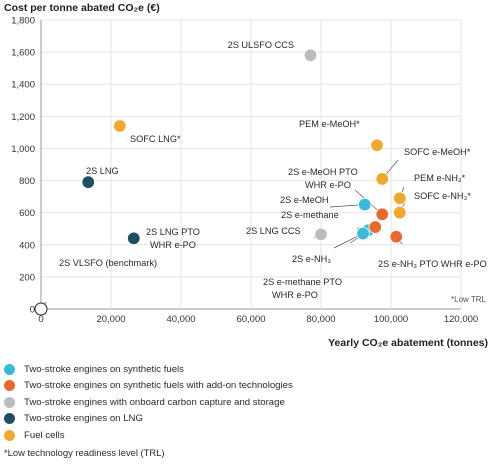 Image resolution: width=500 pixels, height=468 pixels. Describe the element at coordinates (408, 343) in the screenshot. I see `x-axis-title: Yearly CO₂e abatement (tonnes)` at that location.